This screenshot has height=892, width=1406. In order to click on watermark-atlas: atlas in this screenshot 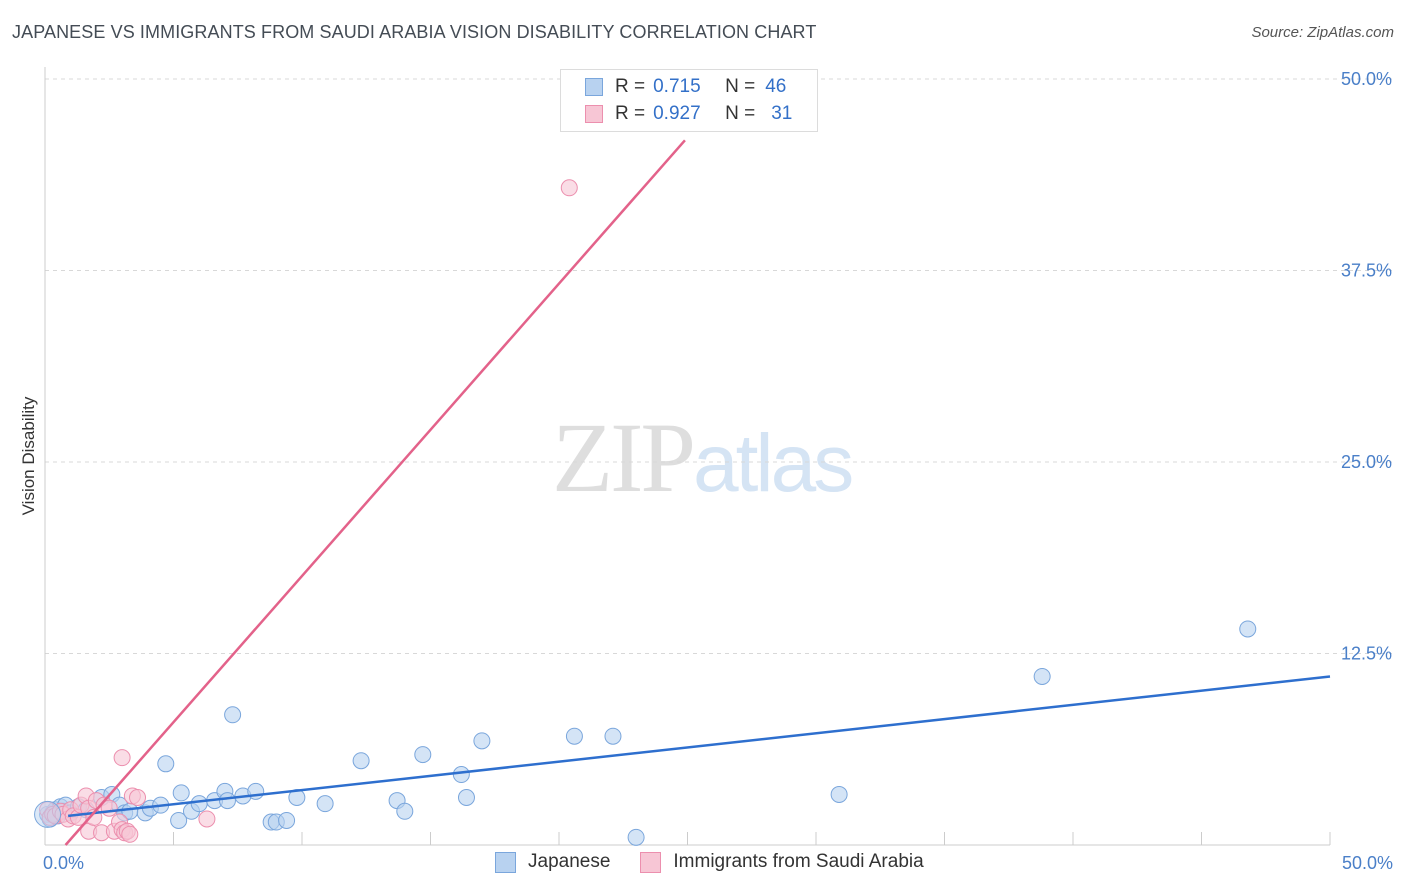, I will do `click(773, 463)`.